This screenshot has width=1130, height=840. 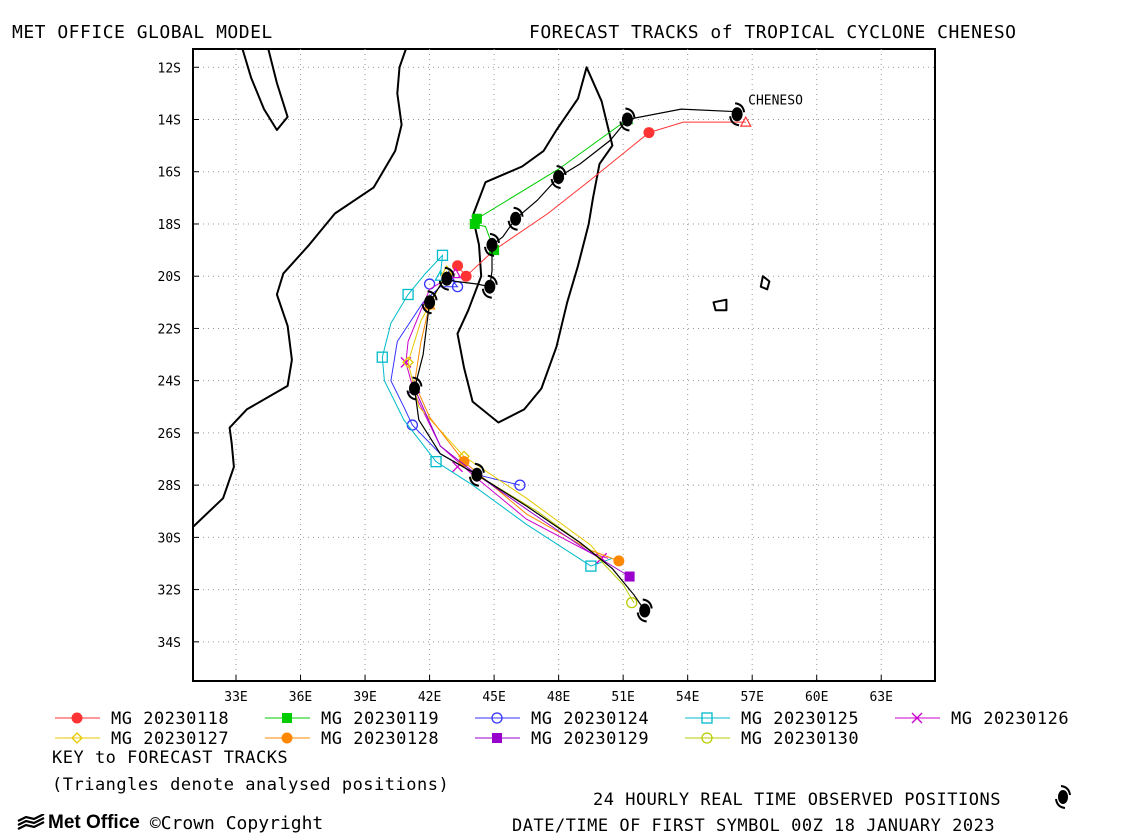 What do you see at coordinates (816, 697) in the screenshot?
I see `x-tick-label: 60E` at bounding box center [816, 697].